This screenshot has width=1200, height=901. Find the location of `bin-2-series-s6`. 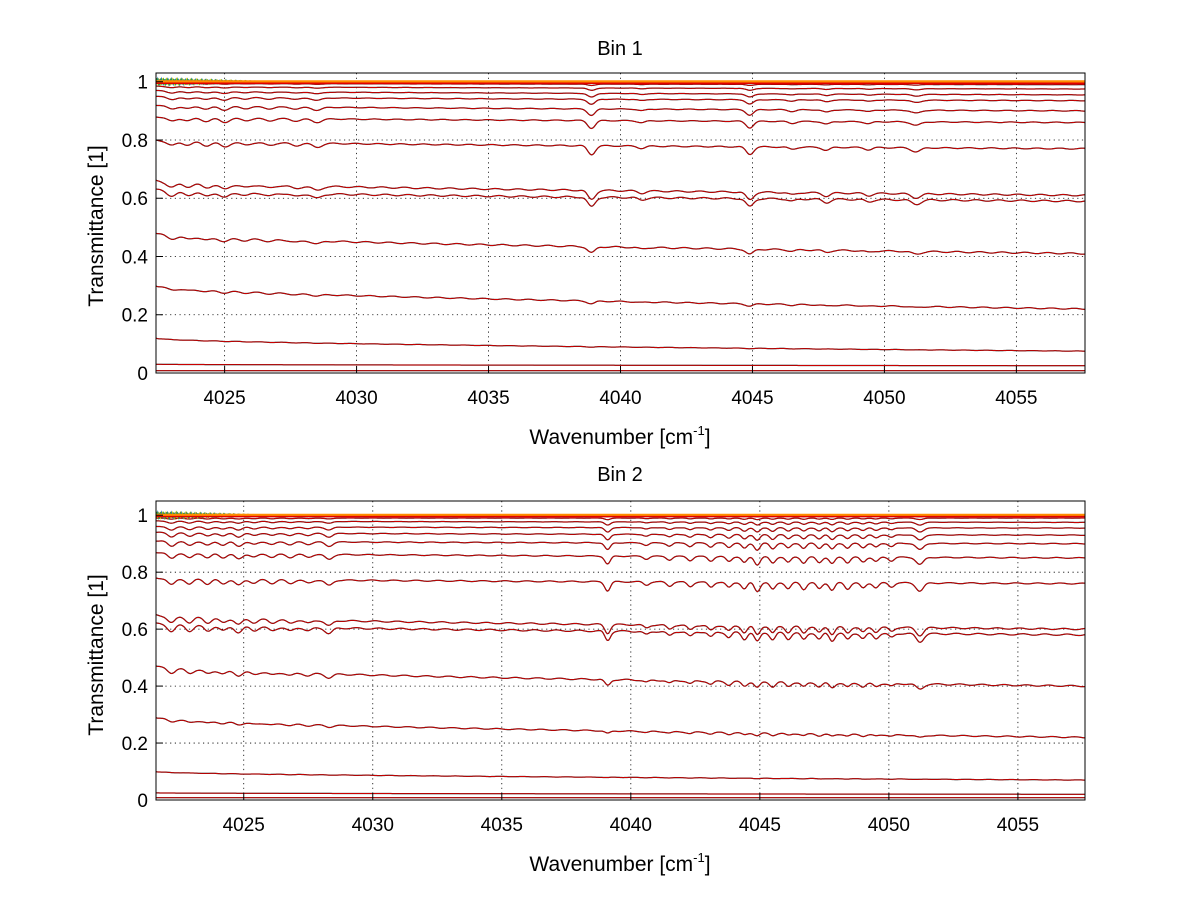

bin-2-series-s6 is located at coordinates (620, 632).